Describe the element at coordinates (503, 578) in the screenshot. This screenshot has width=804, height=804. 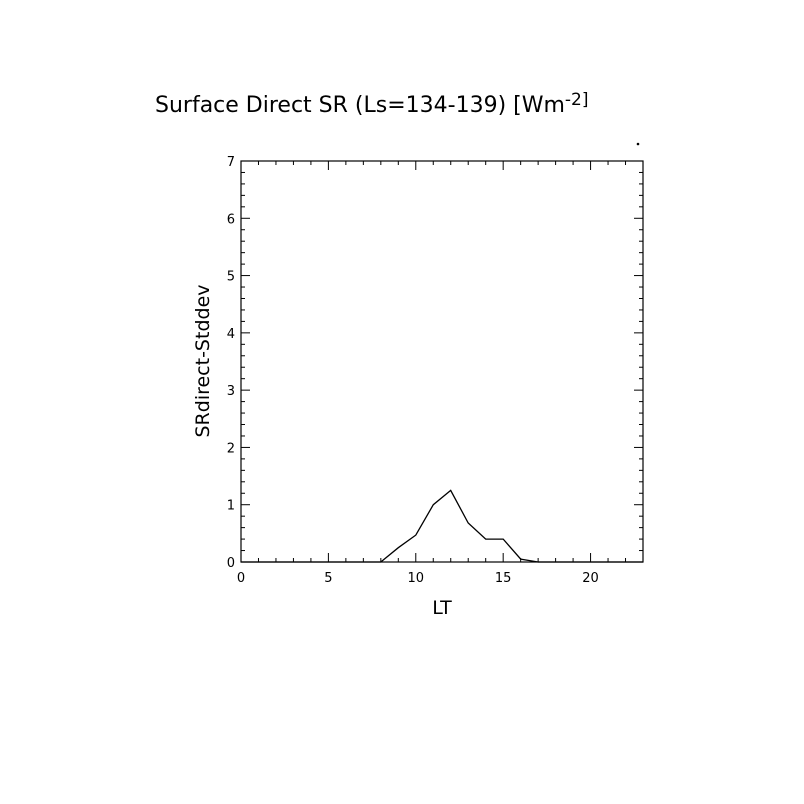
I see `x-tick-label: 15` at that location.